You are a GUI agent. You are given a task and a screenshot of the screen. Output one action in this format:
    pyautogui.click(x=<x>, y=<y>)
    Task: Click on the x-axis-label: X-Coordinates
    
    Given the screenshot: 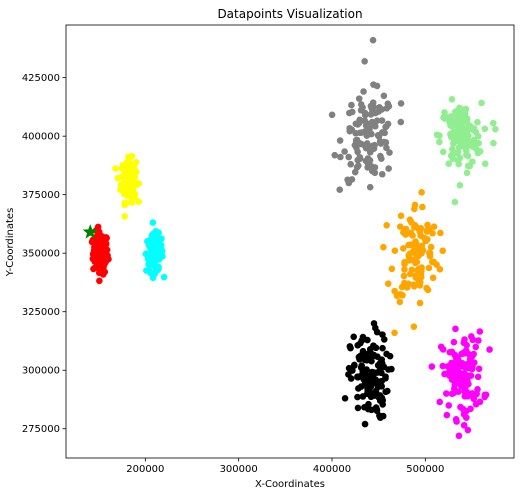 What is the action you would take?
    pyautogui.click(x=290, y=484)
    